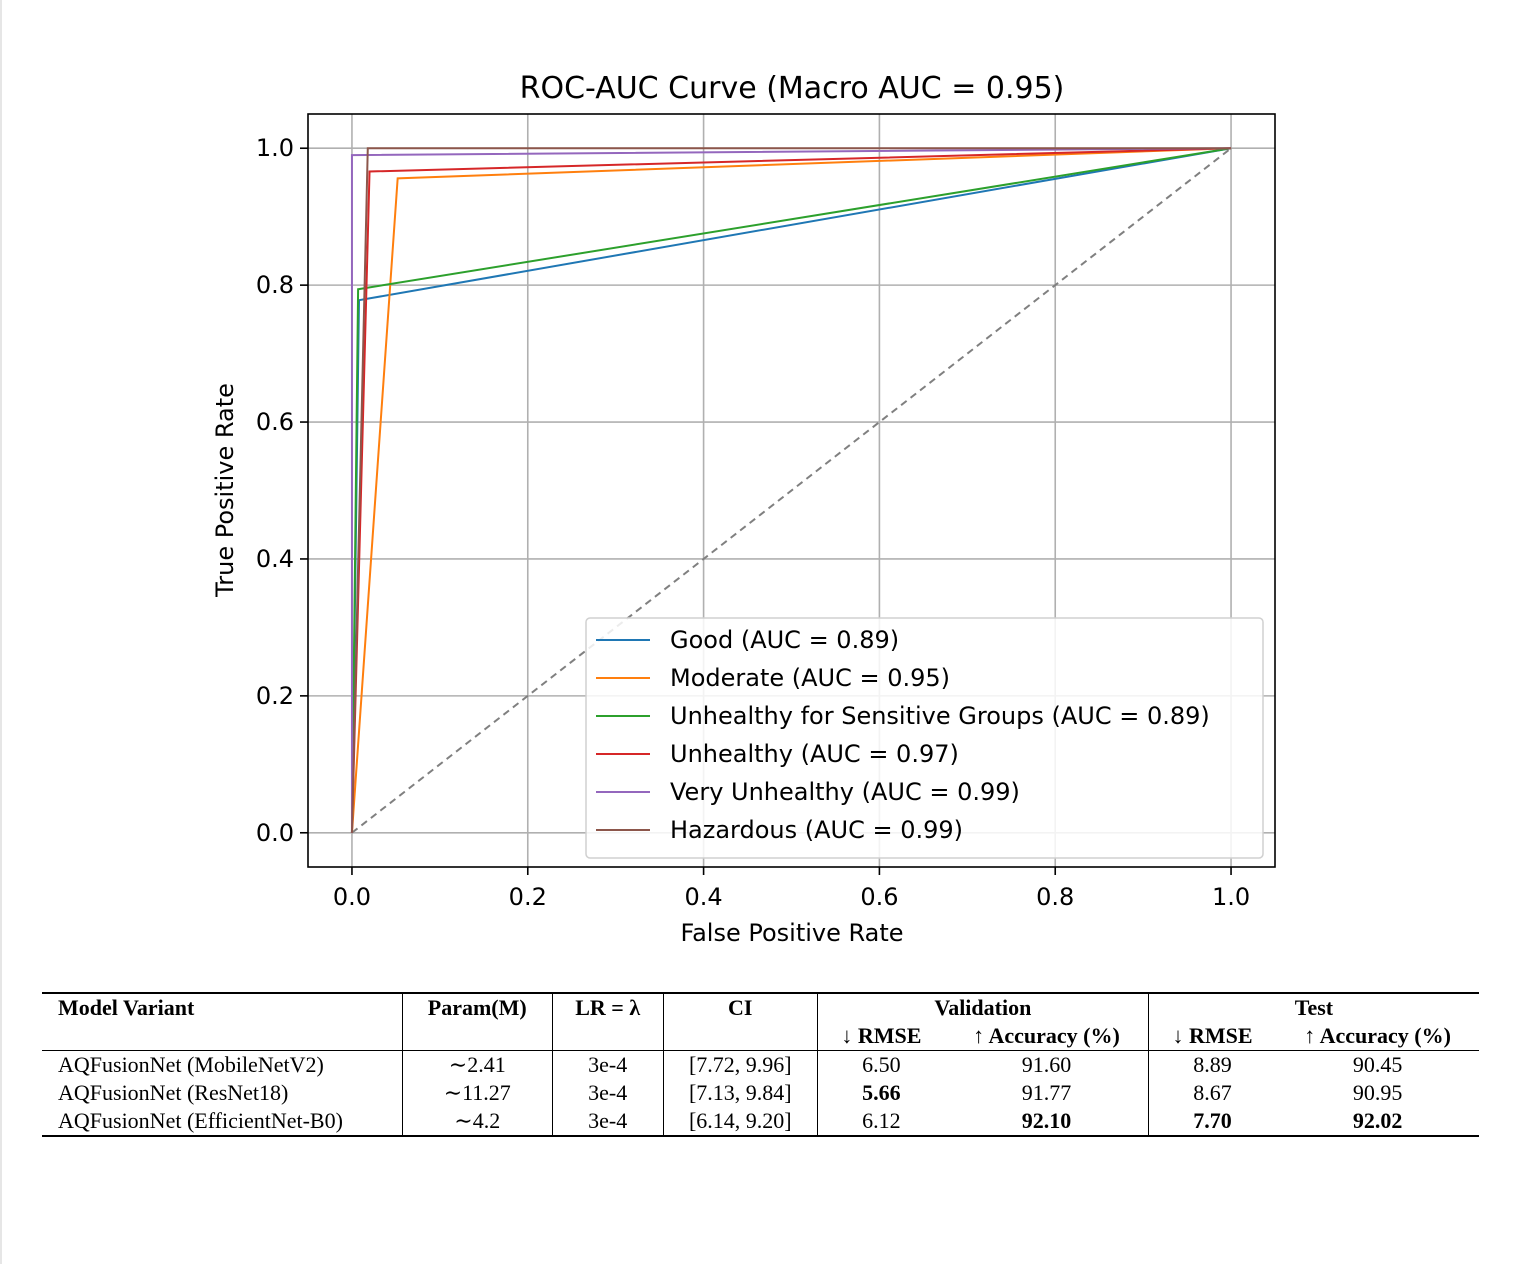 The width and height of the screenshot is (1524, 1264). Describe the element at coordinates (275, 422) in the screenshot. I see `y-tick-label: 0.6` at that location.